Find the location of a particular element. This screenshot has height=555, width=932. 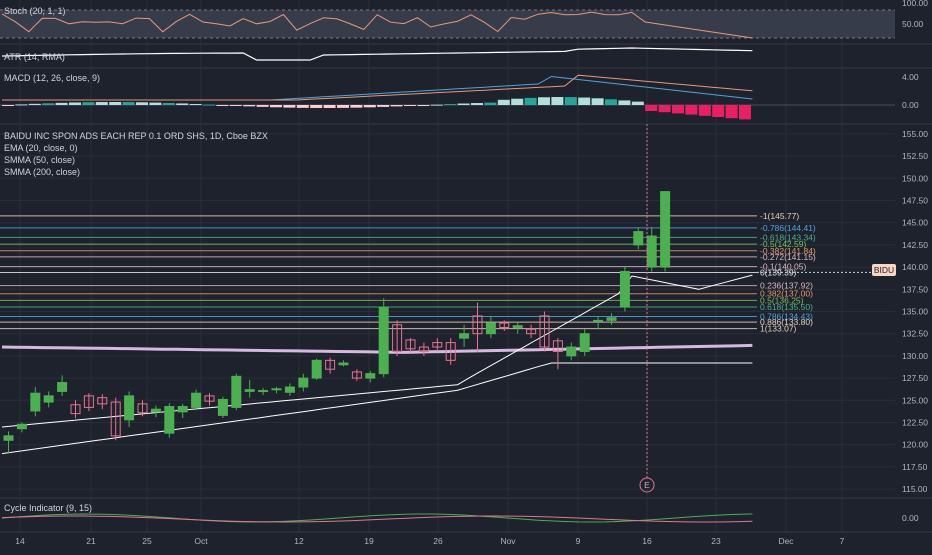

fib-level-label: 0.618(135.50) is located at coordinates (786, 307).